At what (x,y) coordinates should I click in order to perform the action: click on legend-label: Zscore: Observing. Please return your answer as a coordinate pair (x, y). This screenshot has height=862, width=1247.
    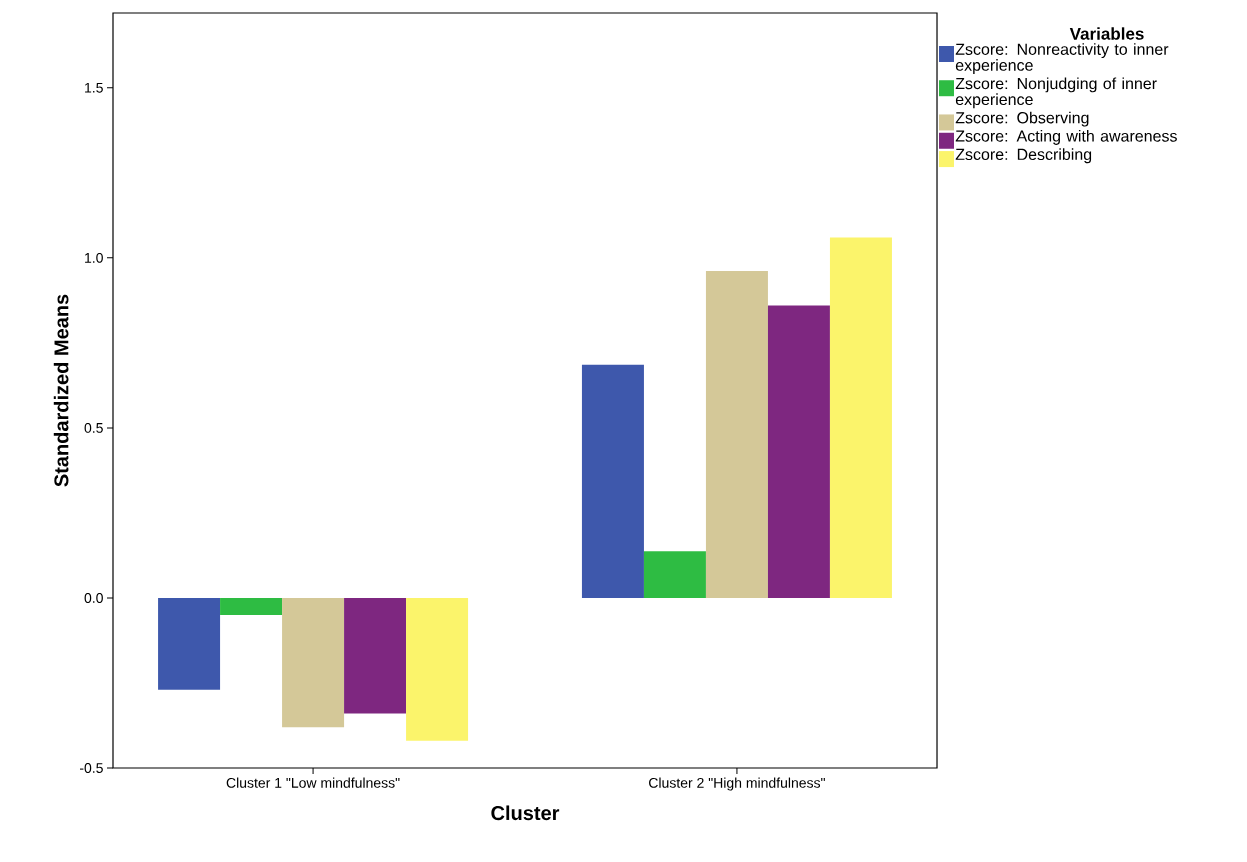
    Looking at the image, I should click on (1022, 119).